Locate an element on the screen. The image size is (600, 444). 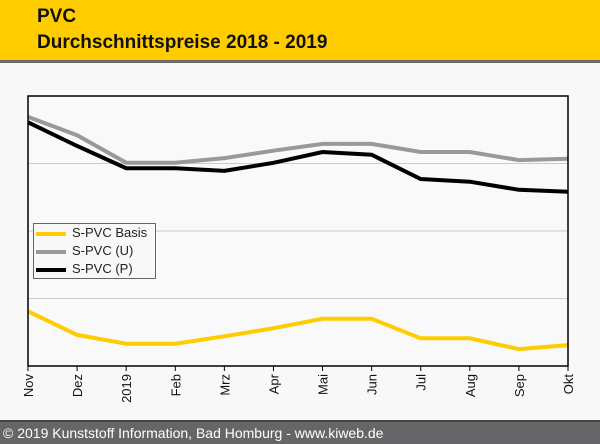
x-tick-label-8: Jul is located at coordinates (421, 382).